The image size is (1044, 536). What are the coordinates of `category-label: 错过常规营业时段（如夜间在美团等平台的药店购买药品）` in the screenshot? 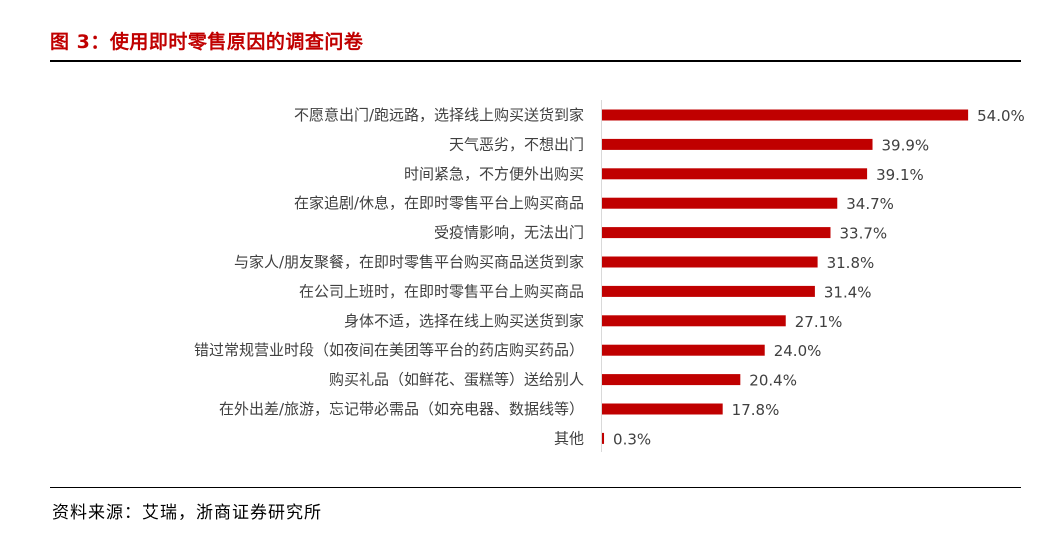 It's located at (389, 350).